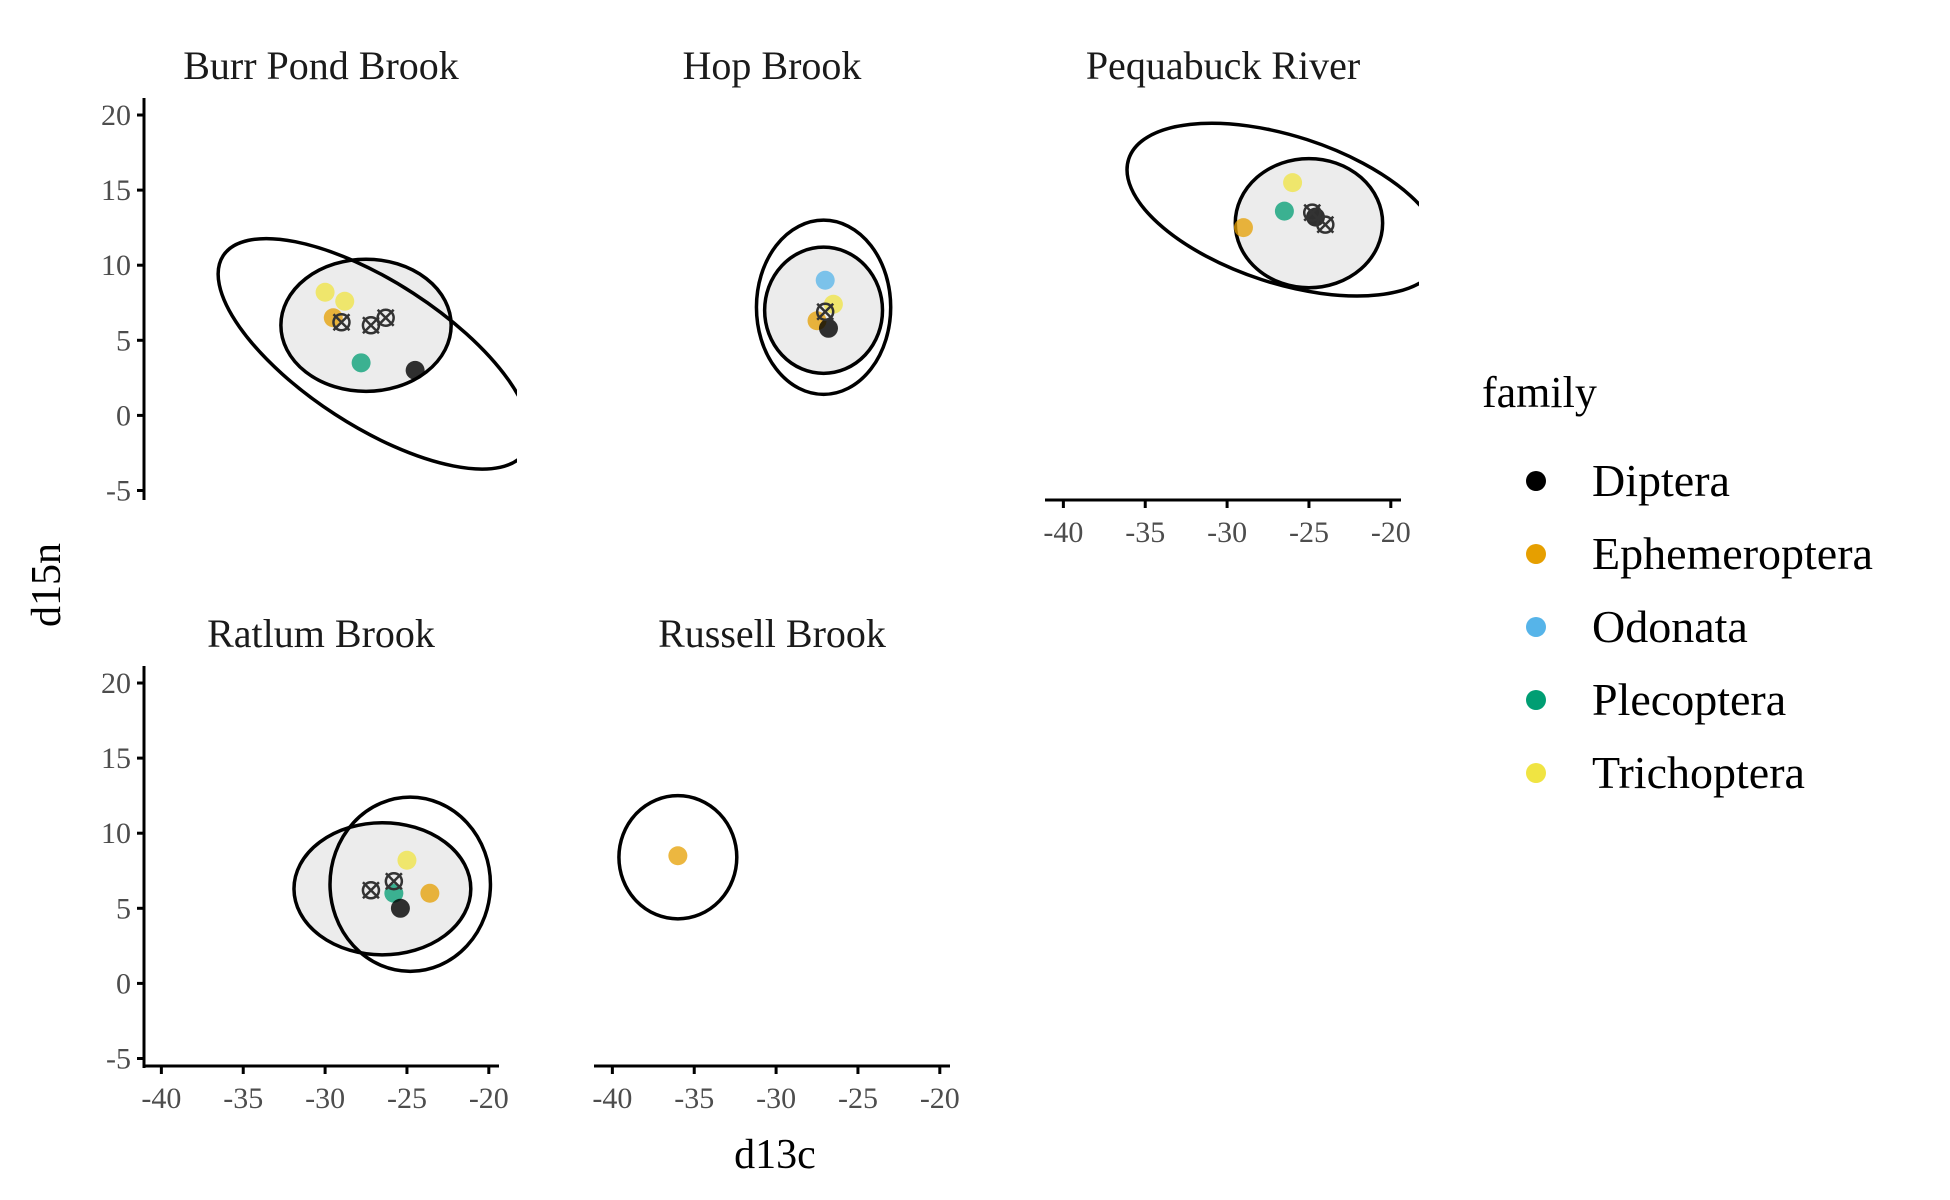  What do you see at coordinates (1661, 480) in the screenshot?
I see `legend-label: Diptera` at bounding box center [1661, 480].